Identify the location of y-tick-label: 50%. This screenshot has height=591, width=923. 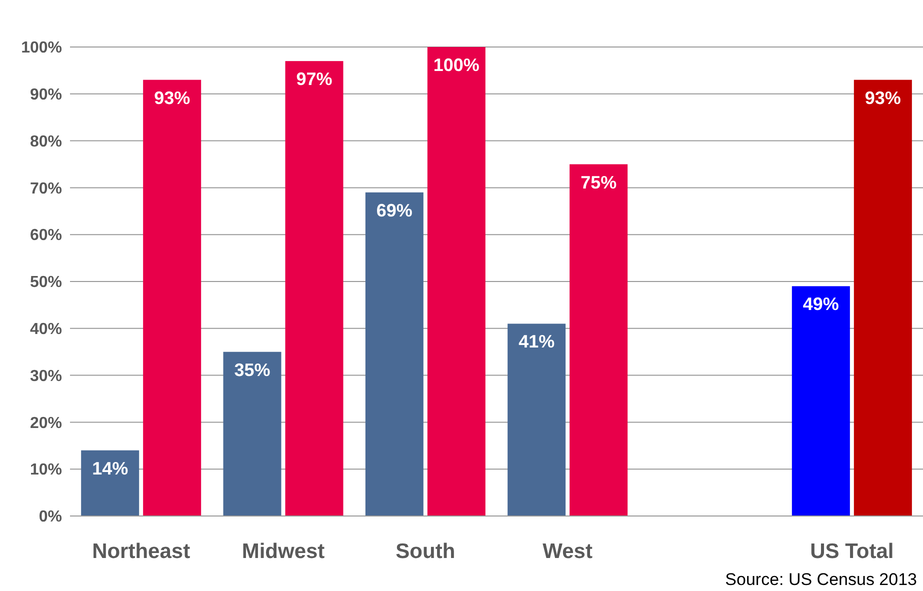
(46, 283).